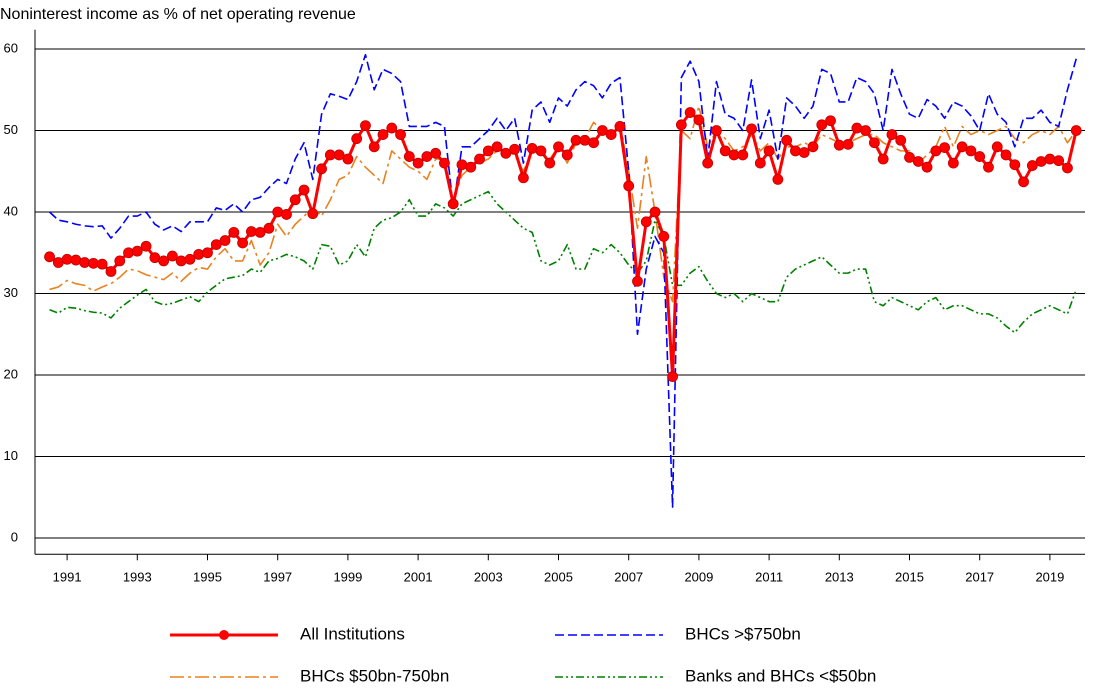 Image resolution: width=1099 pixels, height=692 pixels. What do you see at coordinates (780, 675) in the screenshot?
I see `legend-label: Banks and BHCs <$50bn` at bounding box center [780, 675].